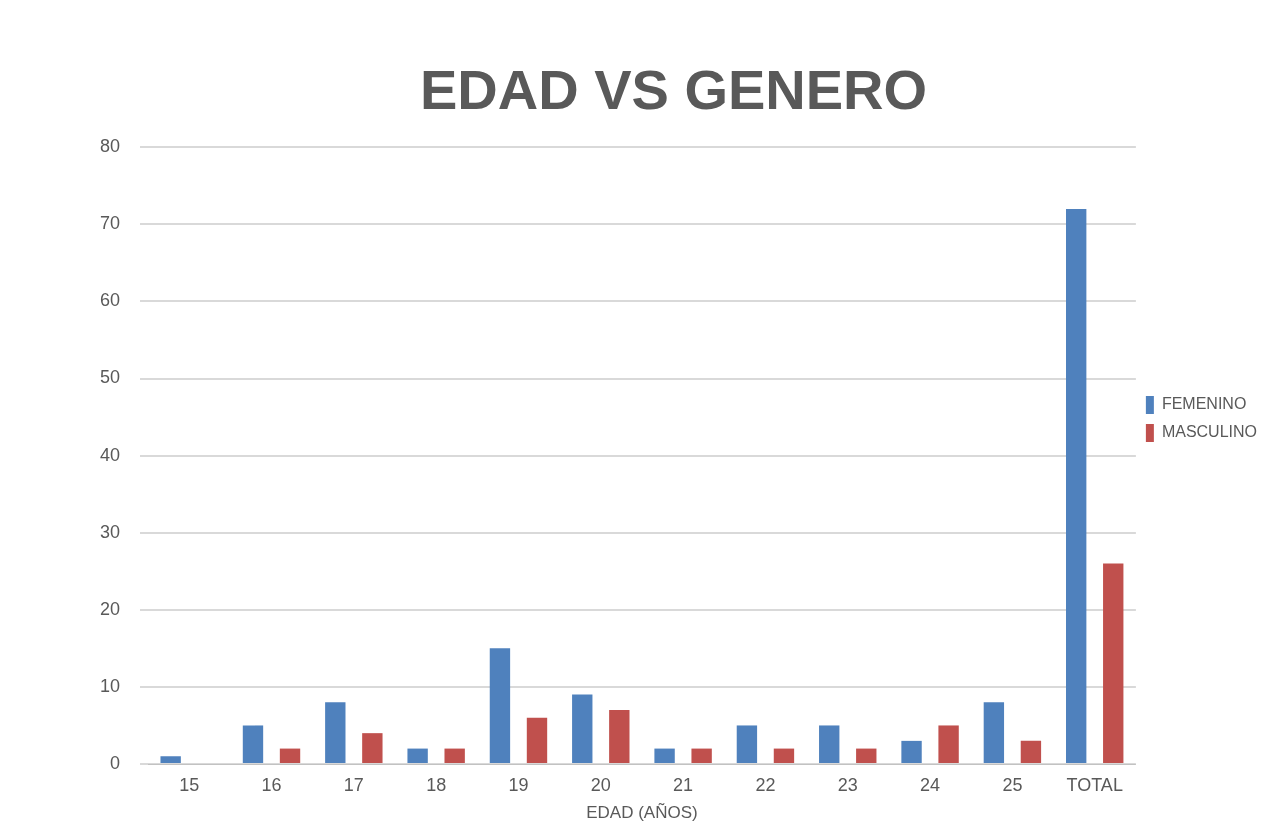  I want to click on x-axis-title: EDAD (AÑOS), so click(642, 813).